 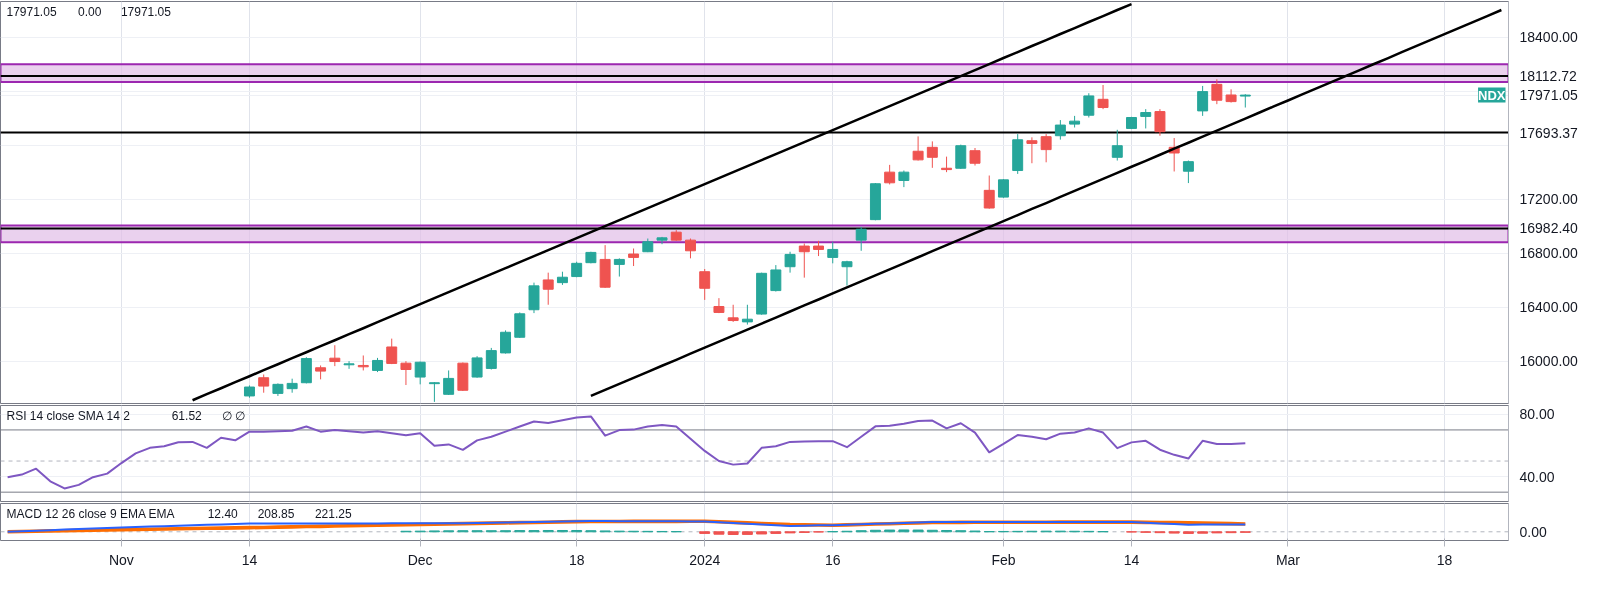 I want to click on ref-line-label: 18112.72, so click(x=1548, y=76).